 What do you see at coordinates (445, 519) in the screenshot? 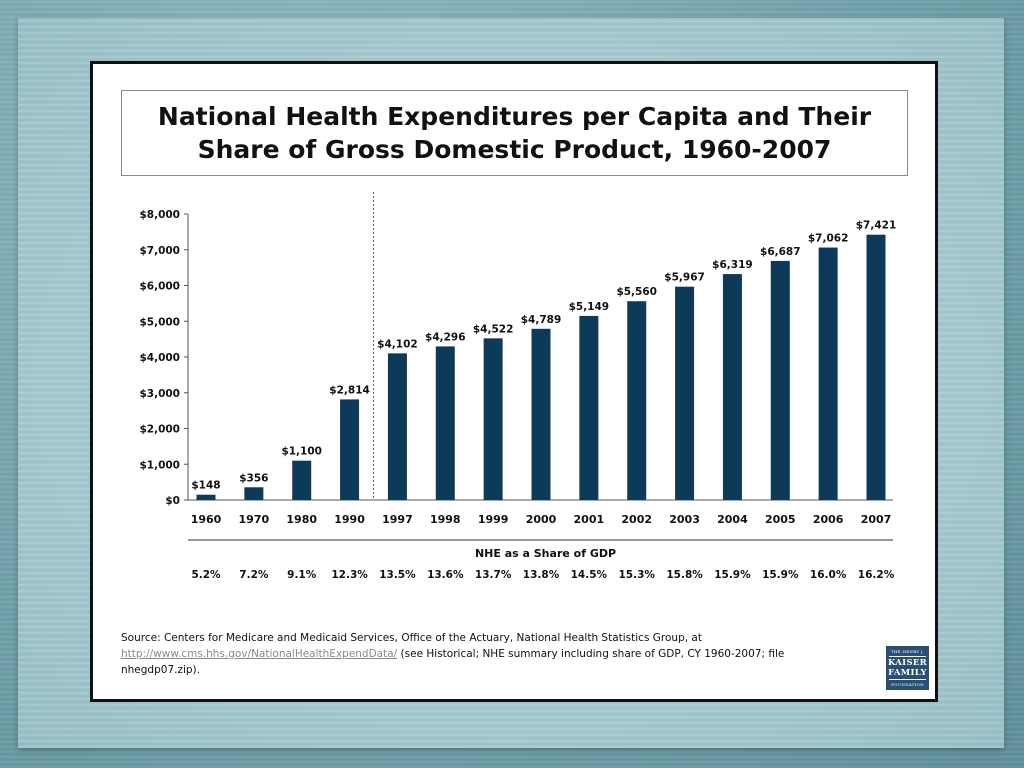
I see `x-tick-label: 1998` at bounding box center [445, 519].